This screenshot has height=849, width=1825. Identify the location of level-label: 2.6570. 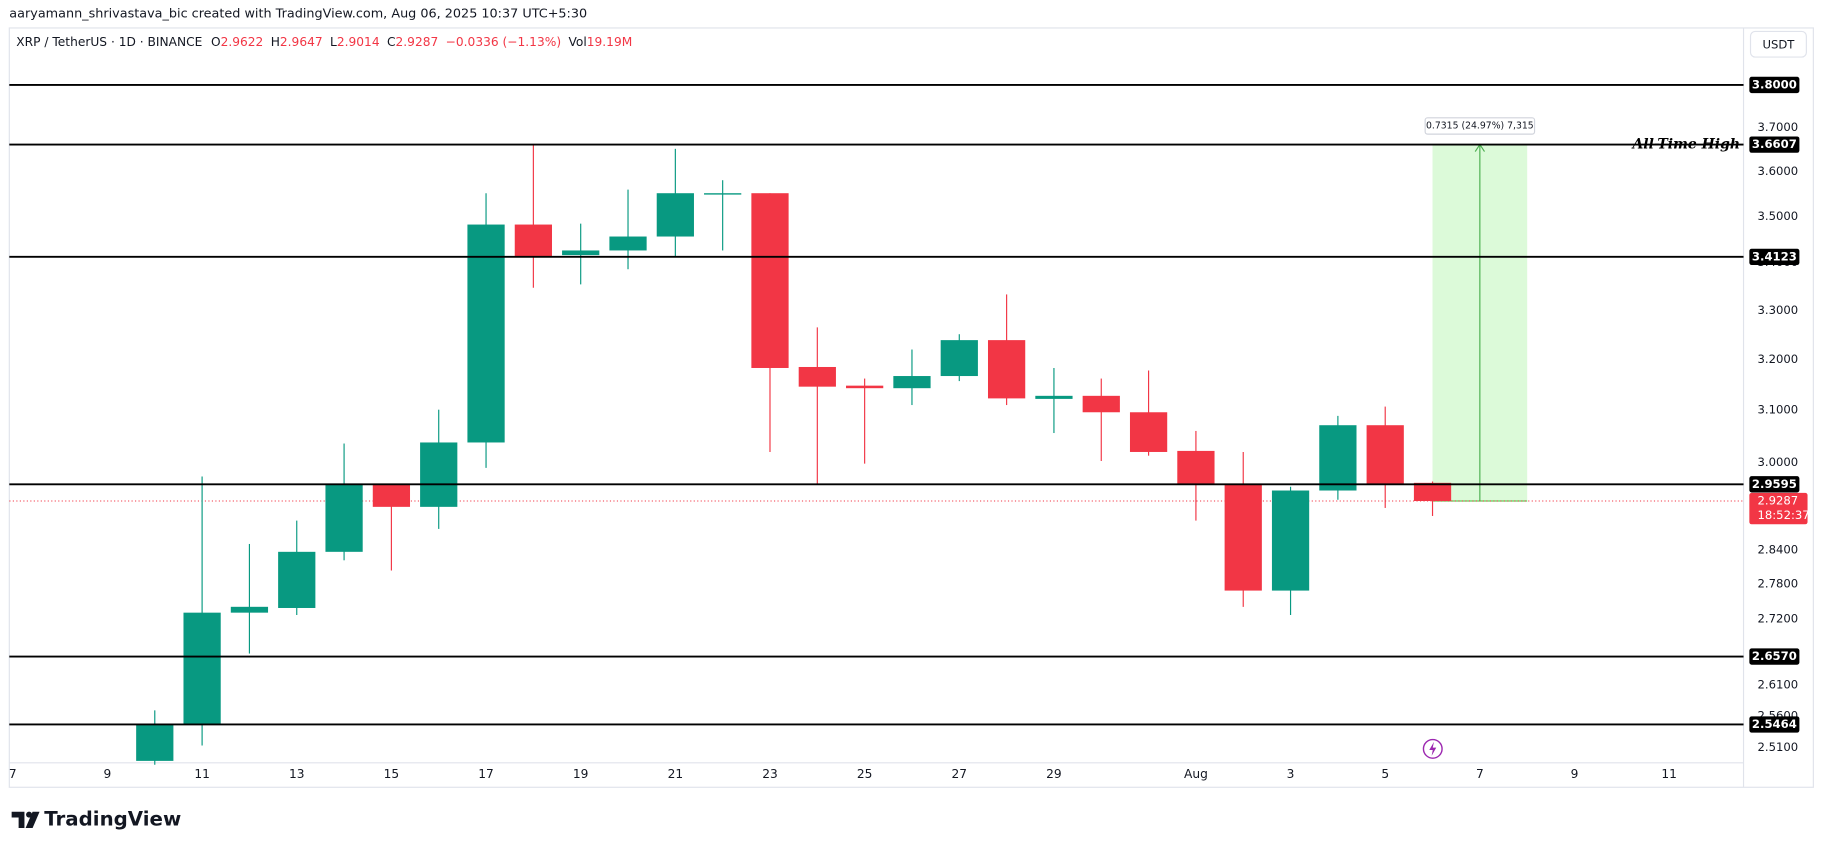
(1774, 656).